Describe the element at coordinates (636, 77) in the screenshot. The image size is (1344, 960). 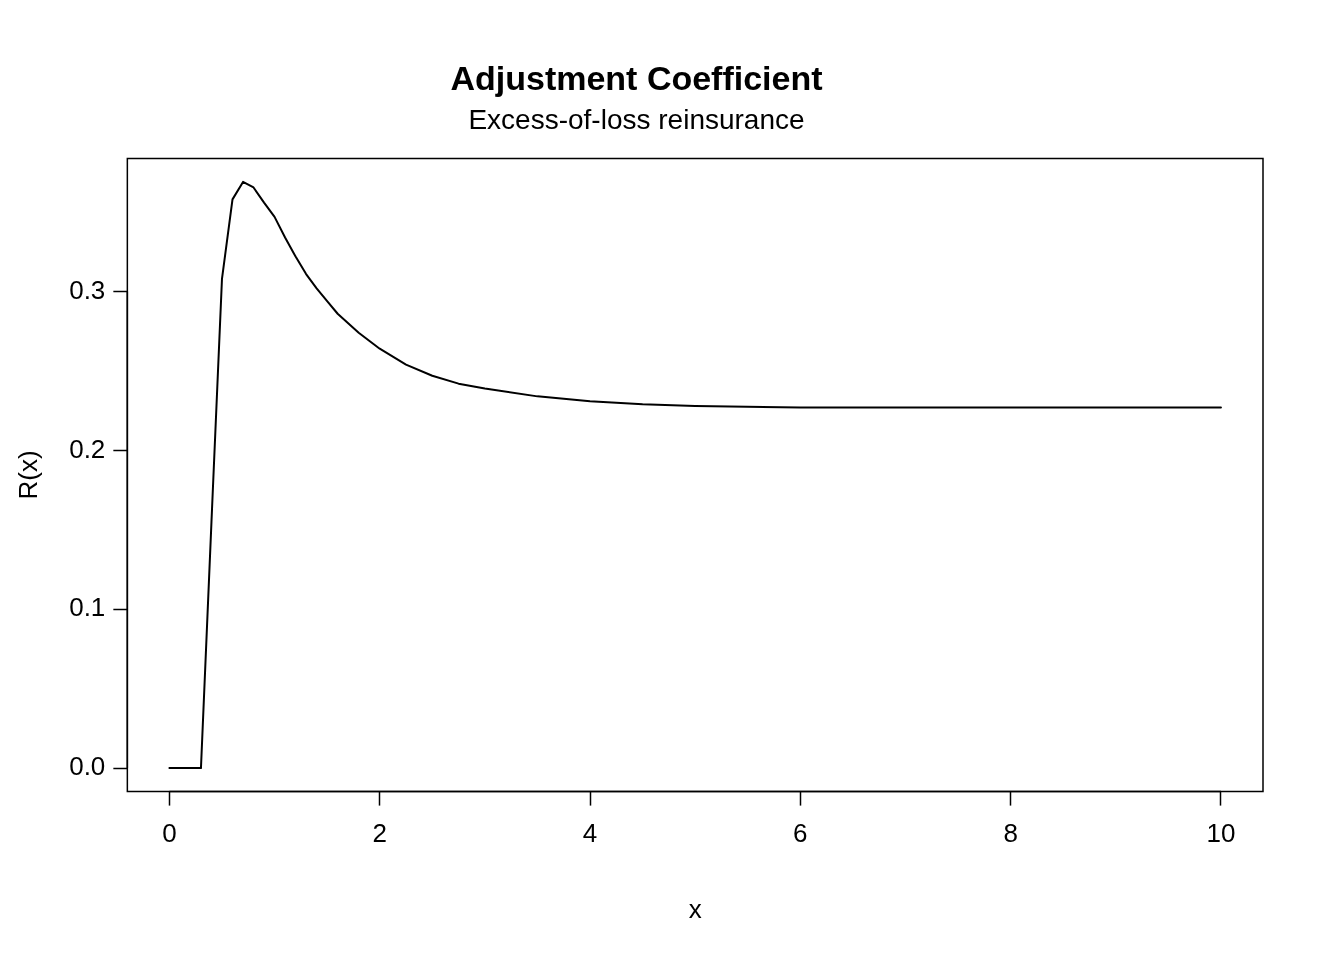
I see `chart-title: Adjustment Coefficient` at that location.